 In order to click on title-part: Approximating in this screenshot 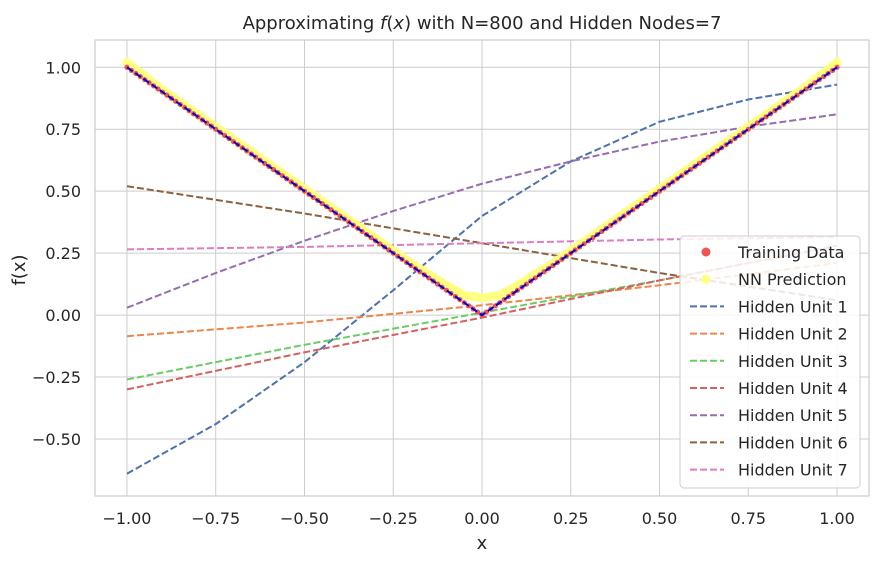, I will do `click(311, 23)`.